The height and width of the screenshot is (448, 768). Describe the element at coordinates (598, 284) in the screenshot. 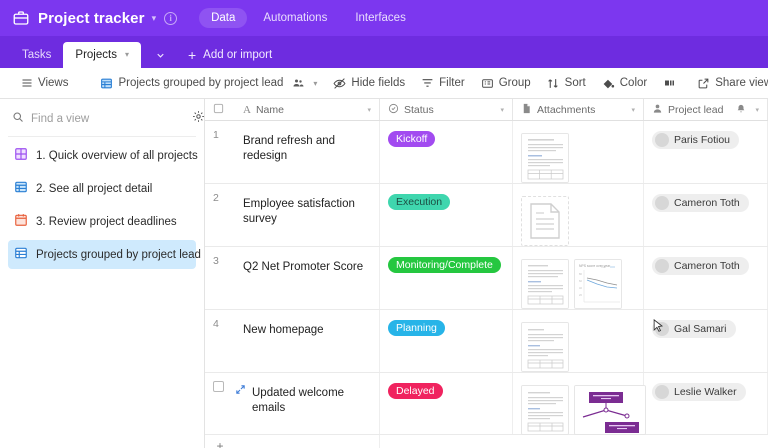

I see `attachment-thumbnail: NPS score over year 80 60 40 20` at that location.